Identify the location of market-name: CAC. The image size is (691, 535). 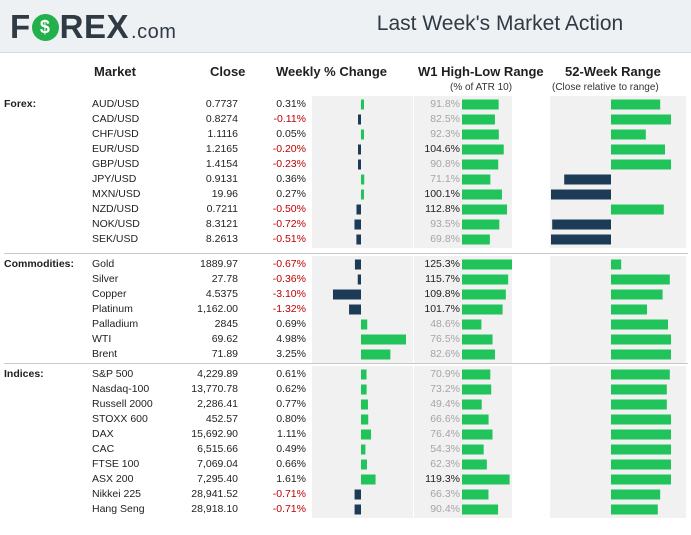
(103, 449).